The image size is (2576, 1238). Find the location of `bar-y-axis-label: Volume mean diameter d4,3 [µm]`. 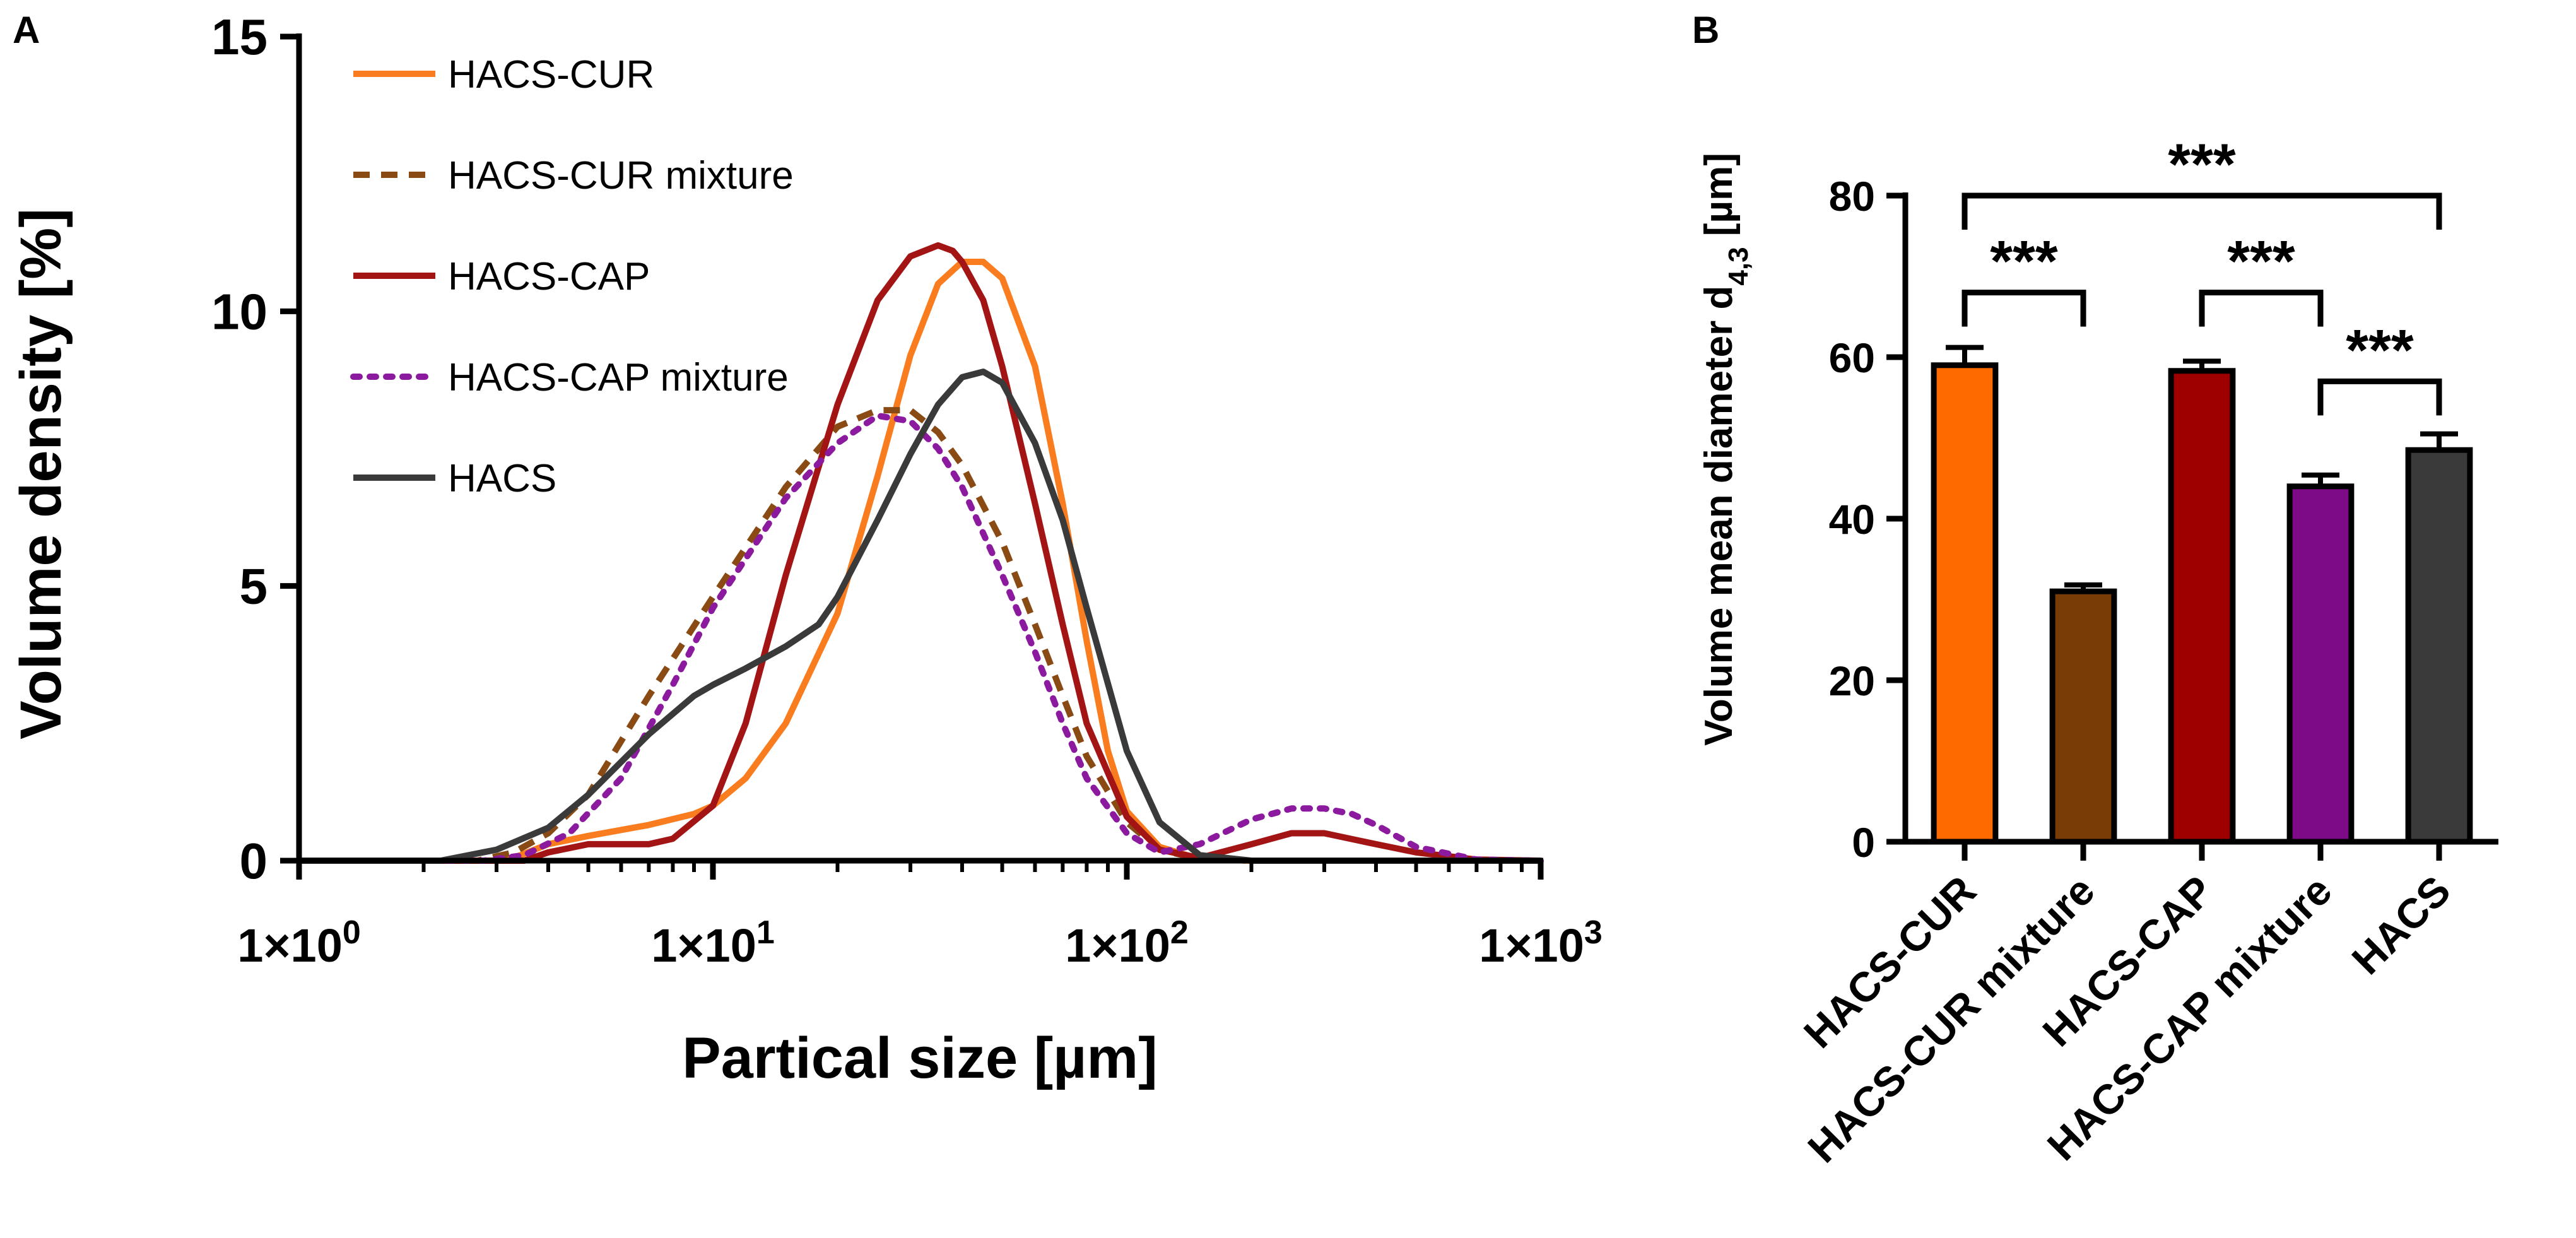

bar-y-axis-label: Volume mean diameter d4,3 [µm] is located at coordinates (1725, 449).